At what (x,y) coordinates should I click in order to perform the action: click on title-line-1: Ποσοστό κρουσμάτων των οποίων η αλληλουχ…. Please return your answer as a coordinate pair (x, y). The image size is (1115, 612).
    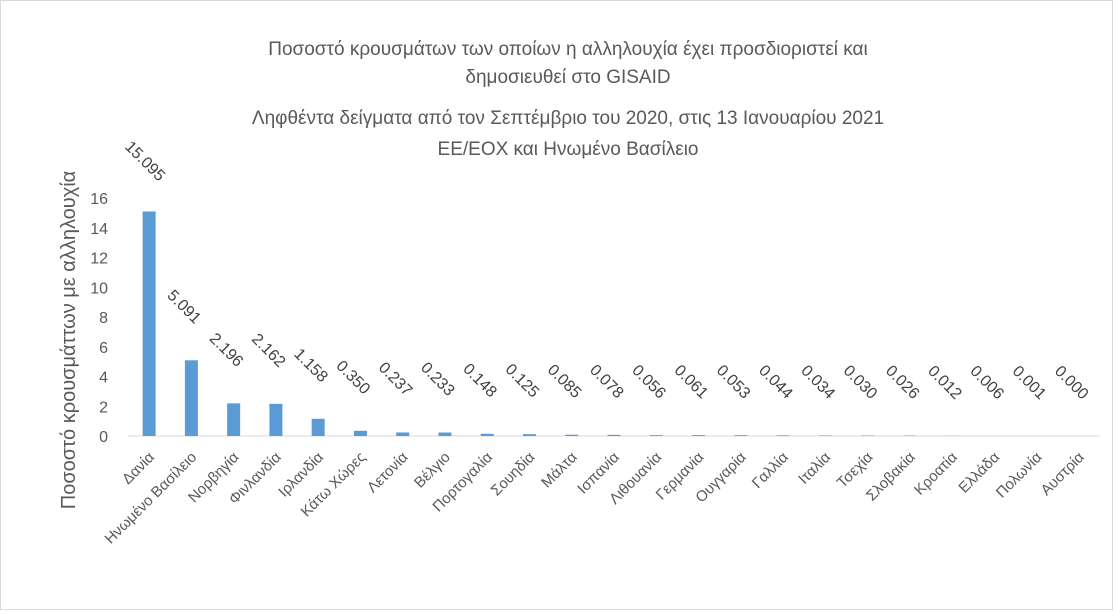
    Looking at the image, I should click on (568, 49).